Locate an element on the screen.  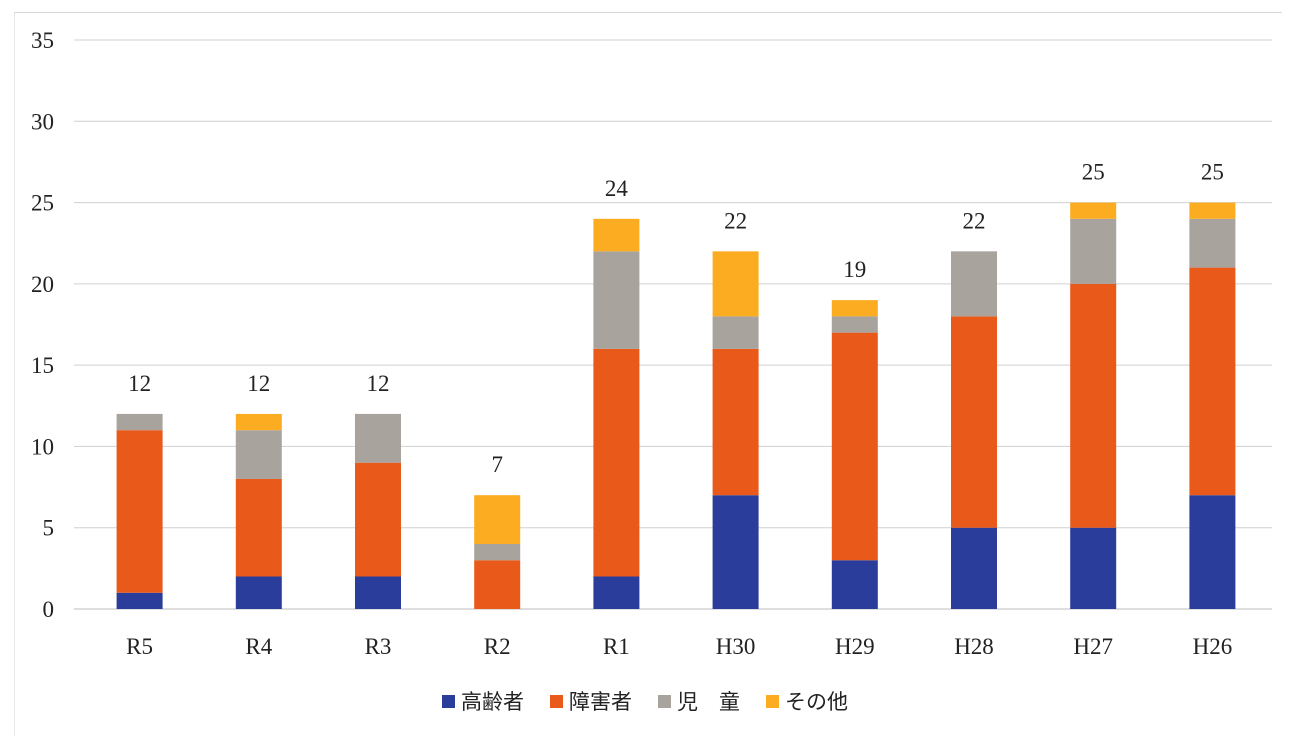
y-axis-ticks: 0 5 10 15 20 25 30 35 is located at coordinates (42, 325).